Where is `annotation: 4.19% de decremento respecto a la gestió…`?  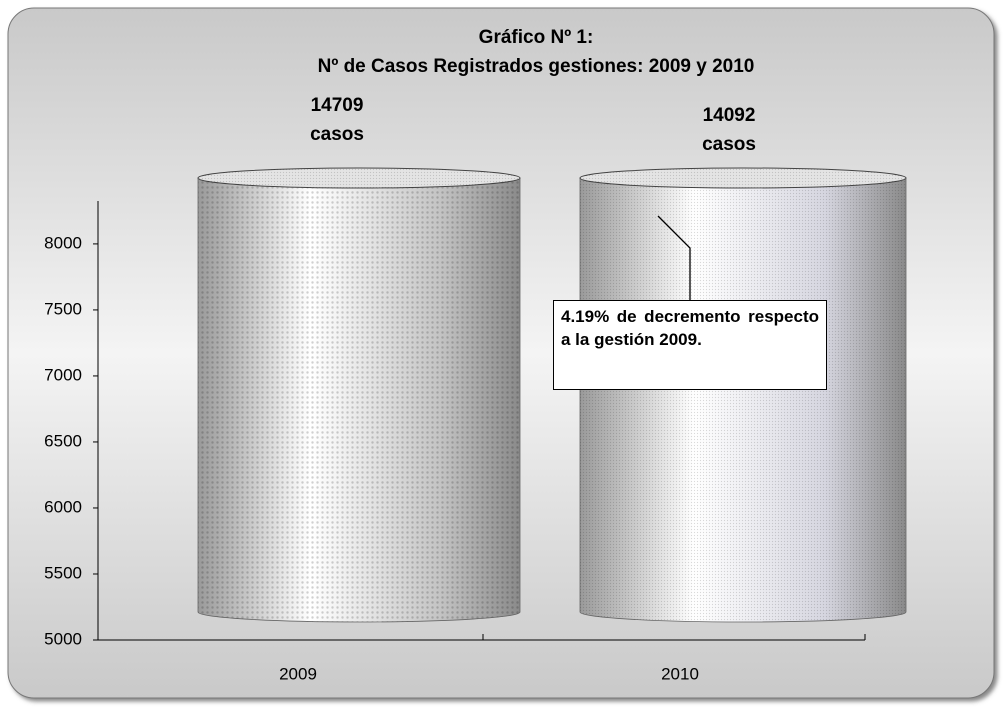 annotation: 4.19% de decremento respecto a la gestió… is located at coordinates (690, 345).